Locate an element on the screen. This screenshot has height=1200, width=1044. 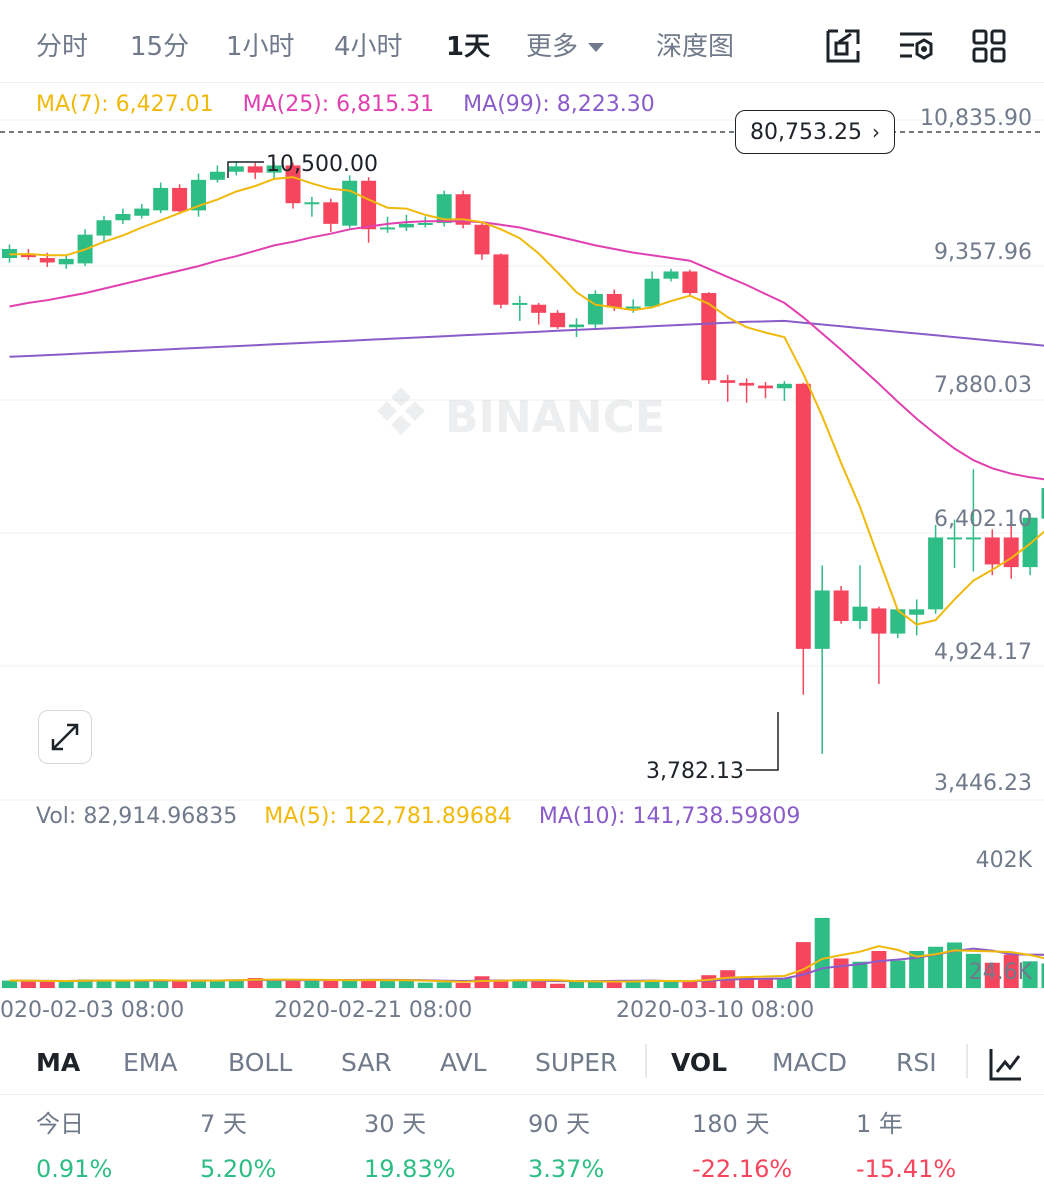
tab-more: 更多 is located at coordinates (565, 44).